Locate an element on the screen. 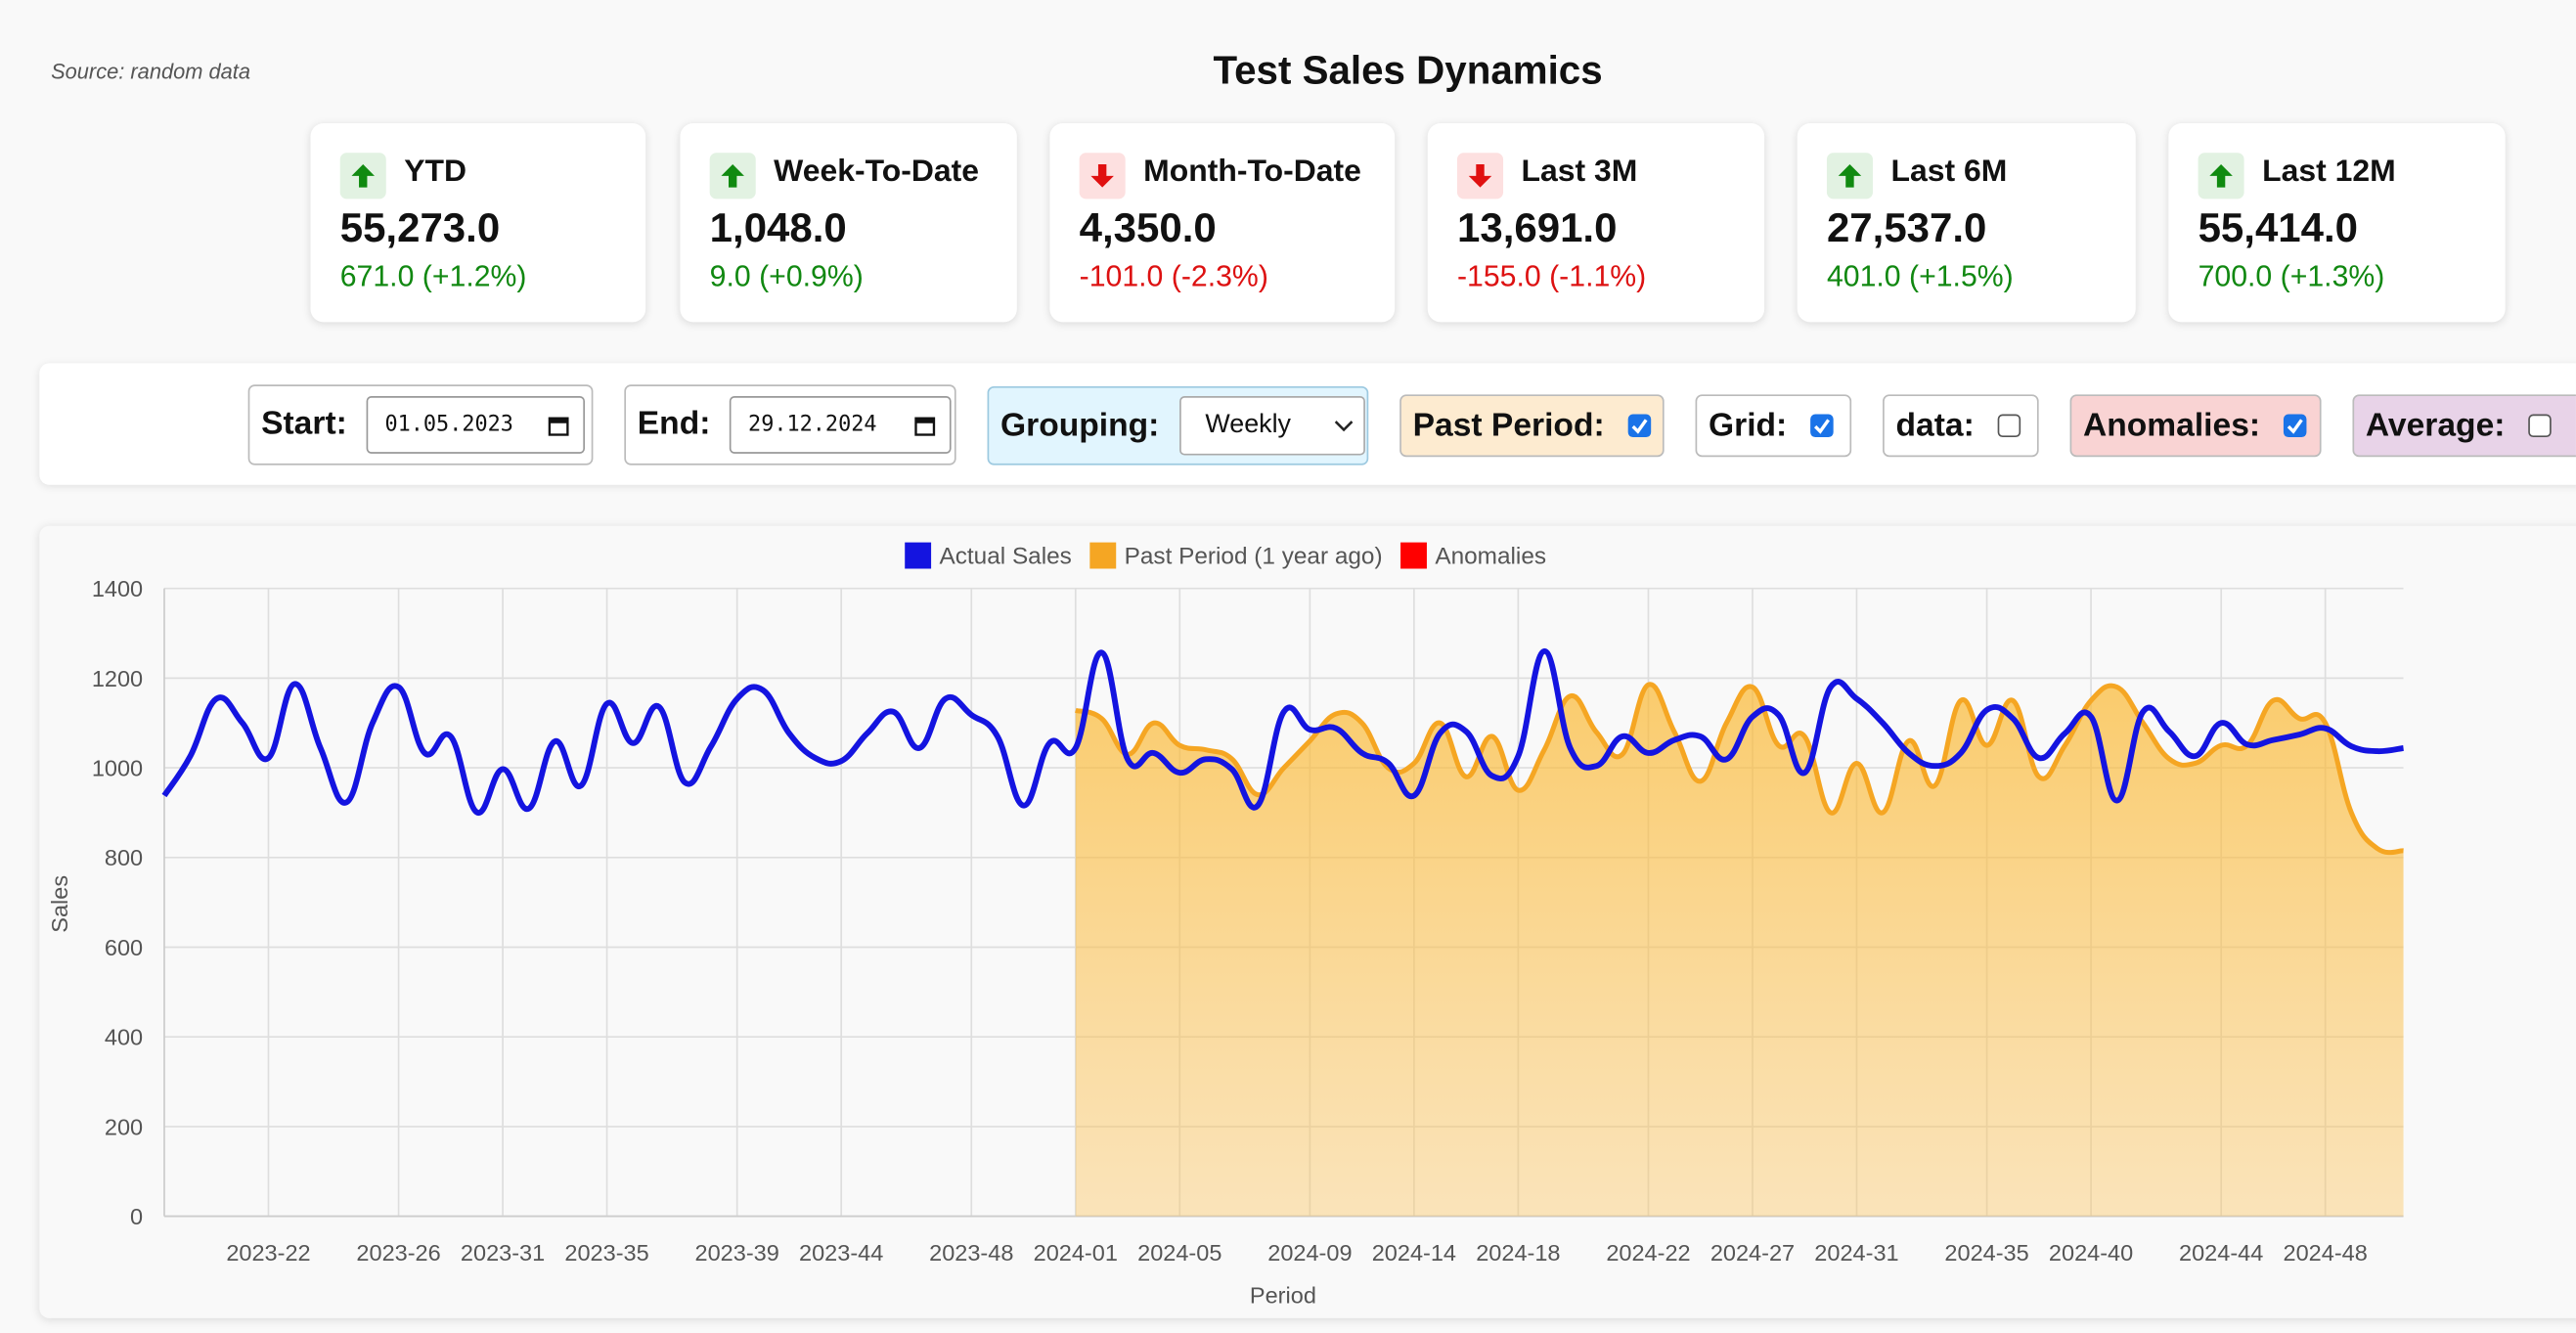 The height and width of the screenshot is (1333, 2576). toggle-control: Average: is located at coordinates (2464, 426).